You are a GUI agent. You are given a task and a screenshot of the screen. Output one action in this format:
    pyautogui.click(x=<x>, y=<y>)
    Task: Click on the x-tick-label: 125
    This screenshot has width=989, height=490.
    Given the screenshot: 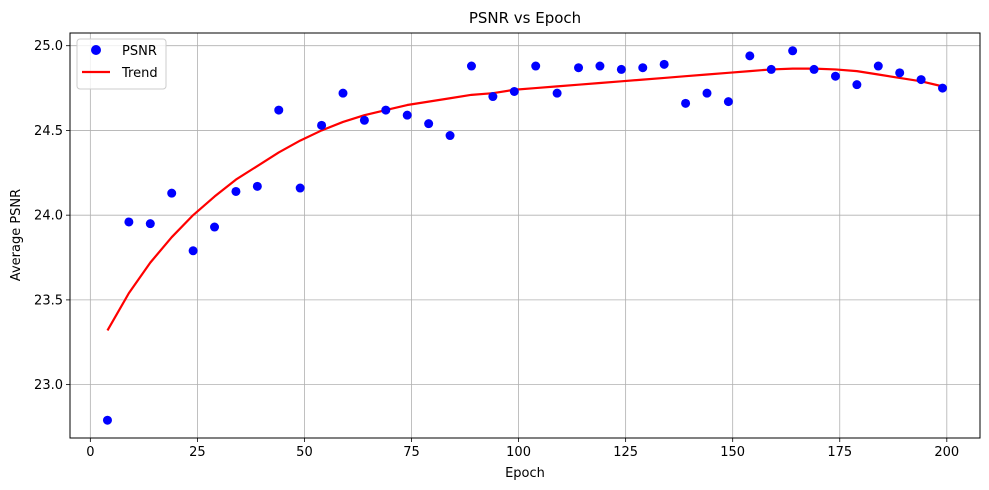 What is the action you would take?
    pyautogui.click(x=625, y=452)
    